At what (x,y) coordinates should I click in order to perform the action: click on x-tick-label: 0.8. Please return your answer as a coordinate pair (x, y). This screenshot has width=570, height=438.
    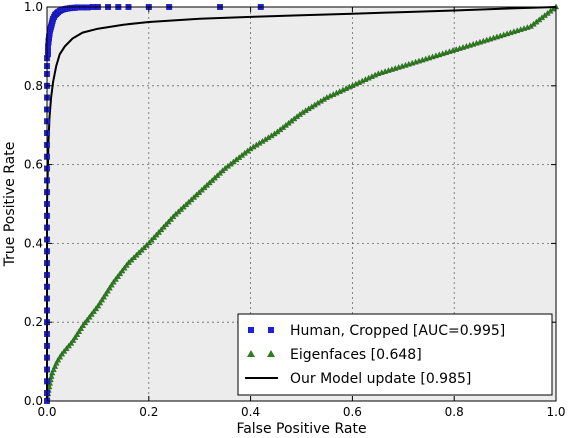
    Looking at the image, I should click on (454, 412).